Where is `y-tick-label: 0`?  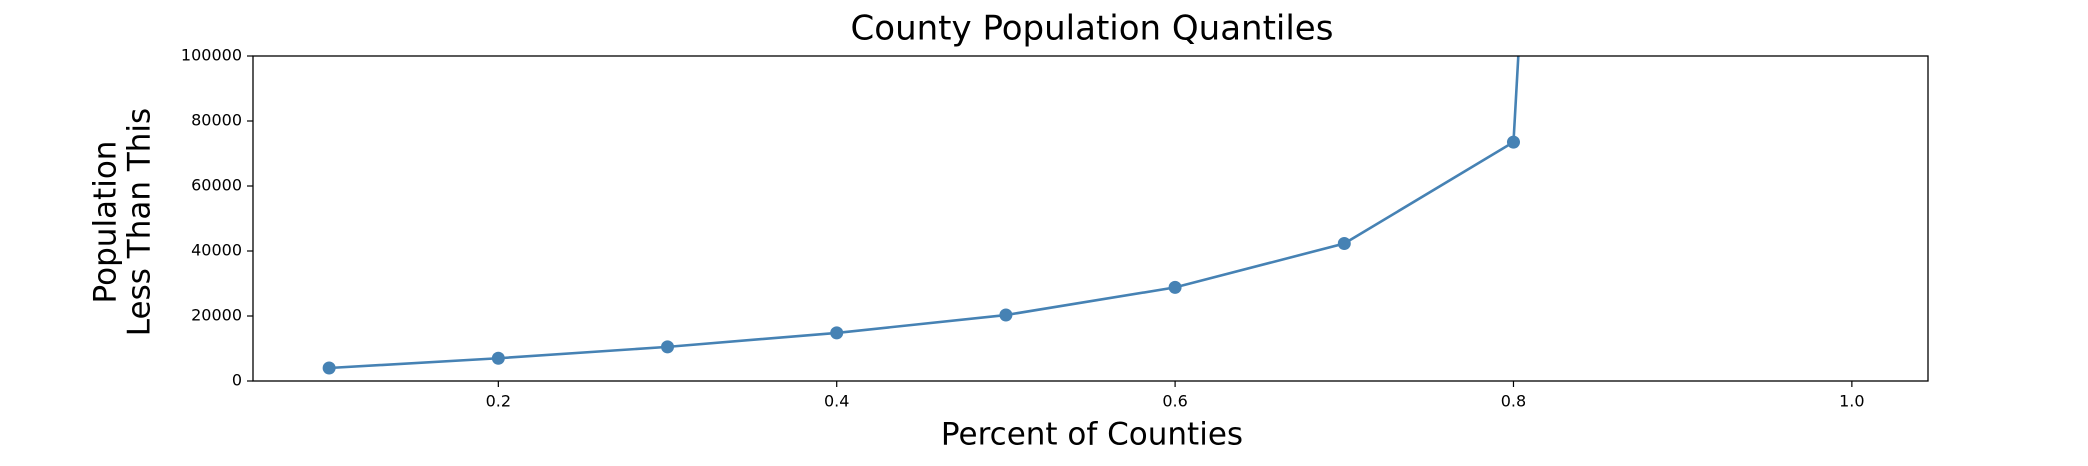
y-tick-label: 0 is located at coordinates (237, 380).